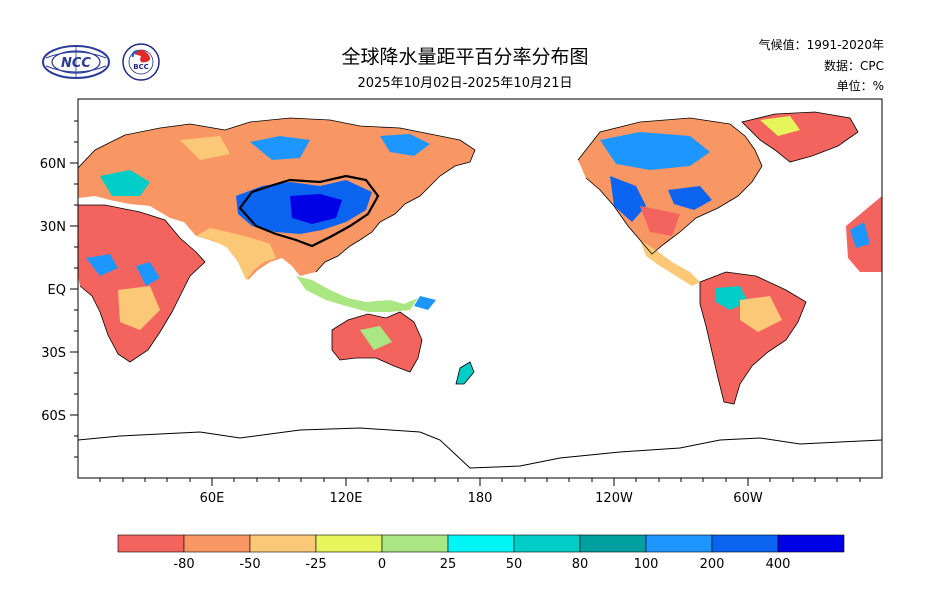  I want to click on south-asia-landmass, so click(236, 254).